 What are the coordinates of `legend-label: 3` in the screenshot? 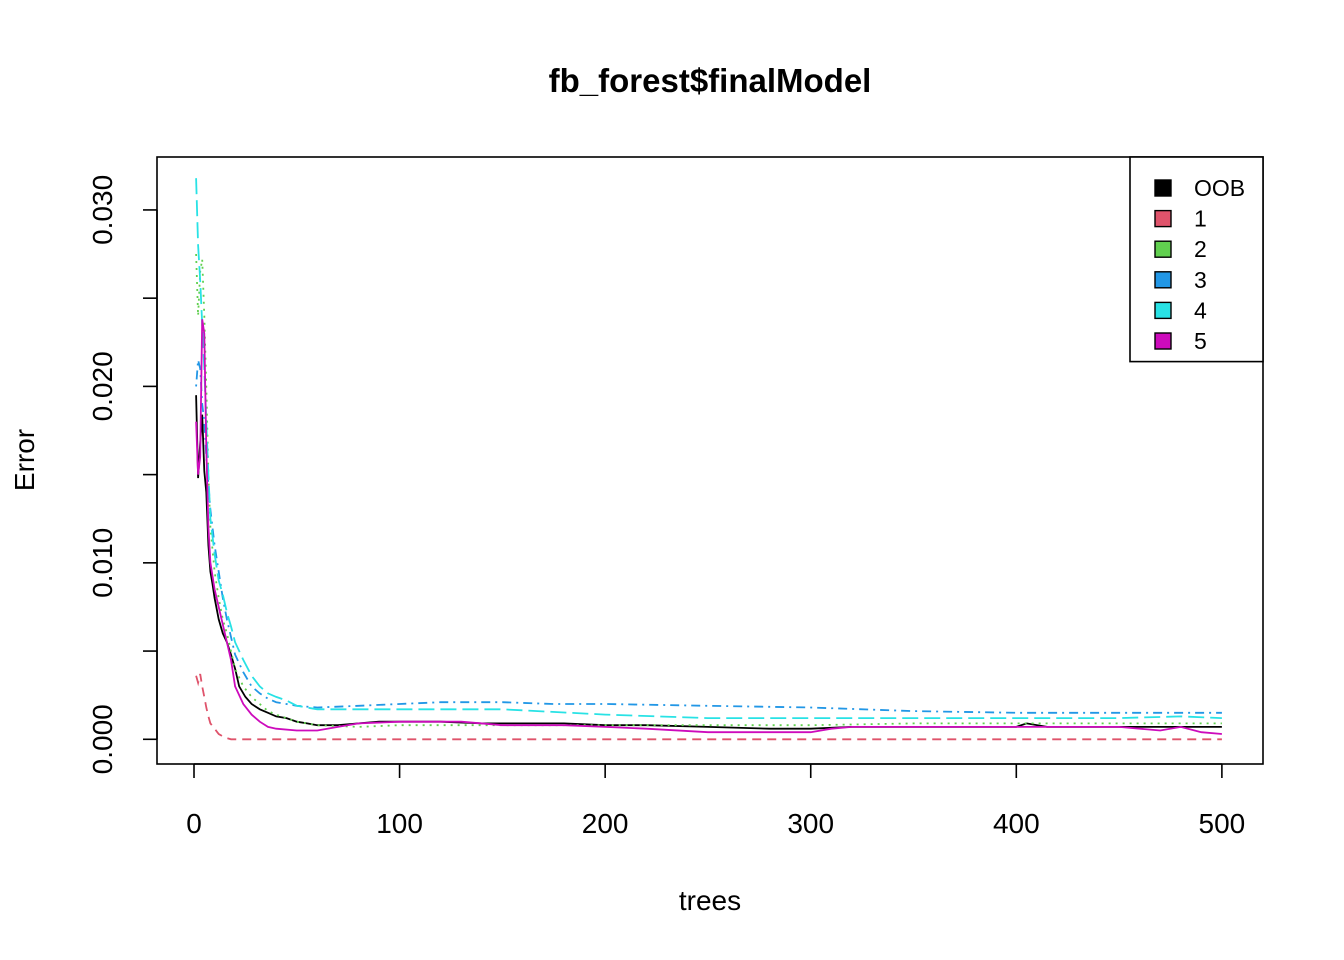 It's located at (1200, 280).